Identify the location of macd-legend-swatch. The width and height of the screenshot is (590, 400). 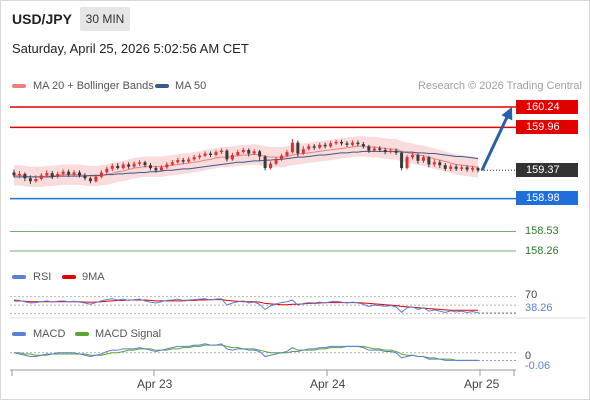
(19, 334).